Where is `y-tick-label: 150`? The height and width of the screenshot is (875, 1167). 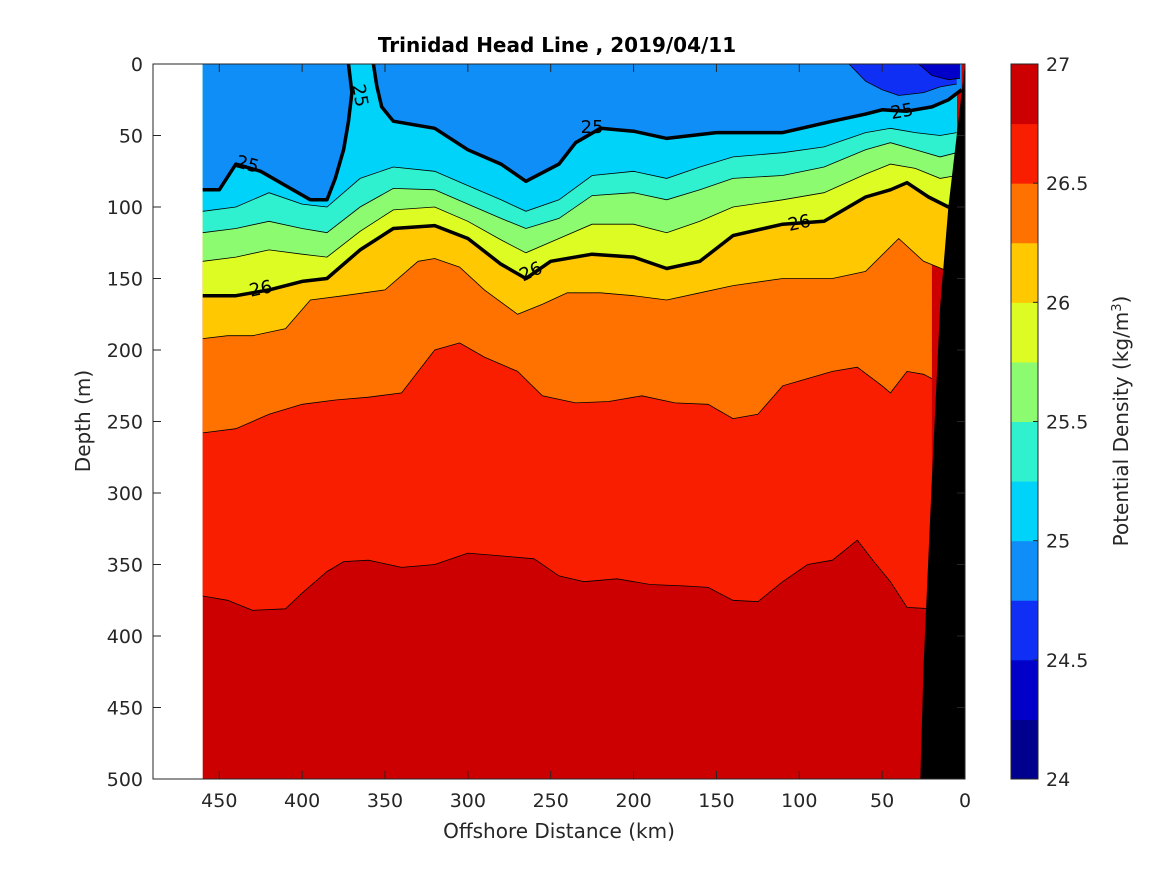
y-tick-label: 150 is located at coordinates (125, 280).